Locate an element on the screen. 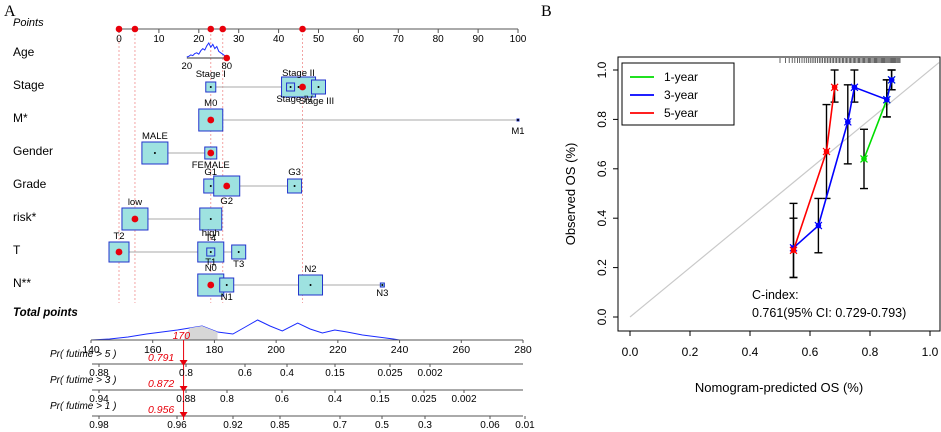 This screenshot has width=941, height=432. points-axis-tick-label: 10 is located at coordinates (159, 39).